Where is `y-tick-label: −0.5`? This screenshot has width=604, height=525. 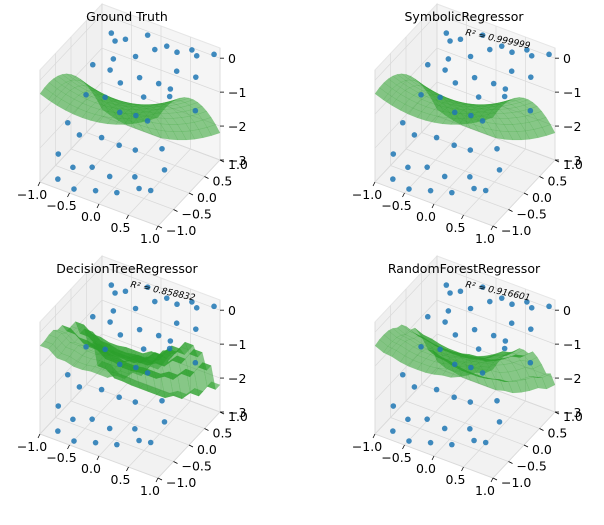 y-tick-label: −0.5 is located at coordinates (197, 466).